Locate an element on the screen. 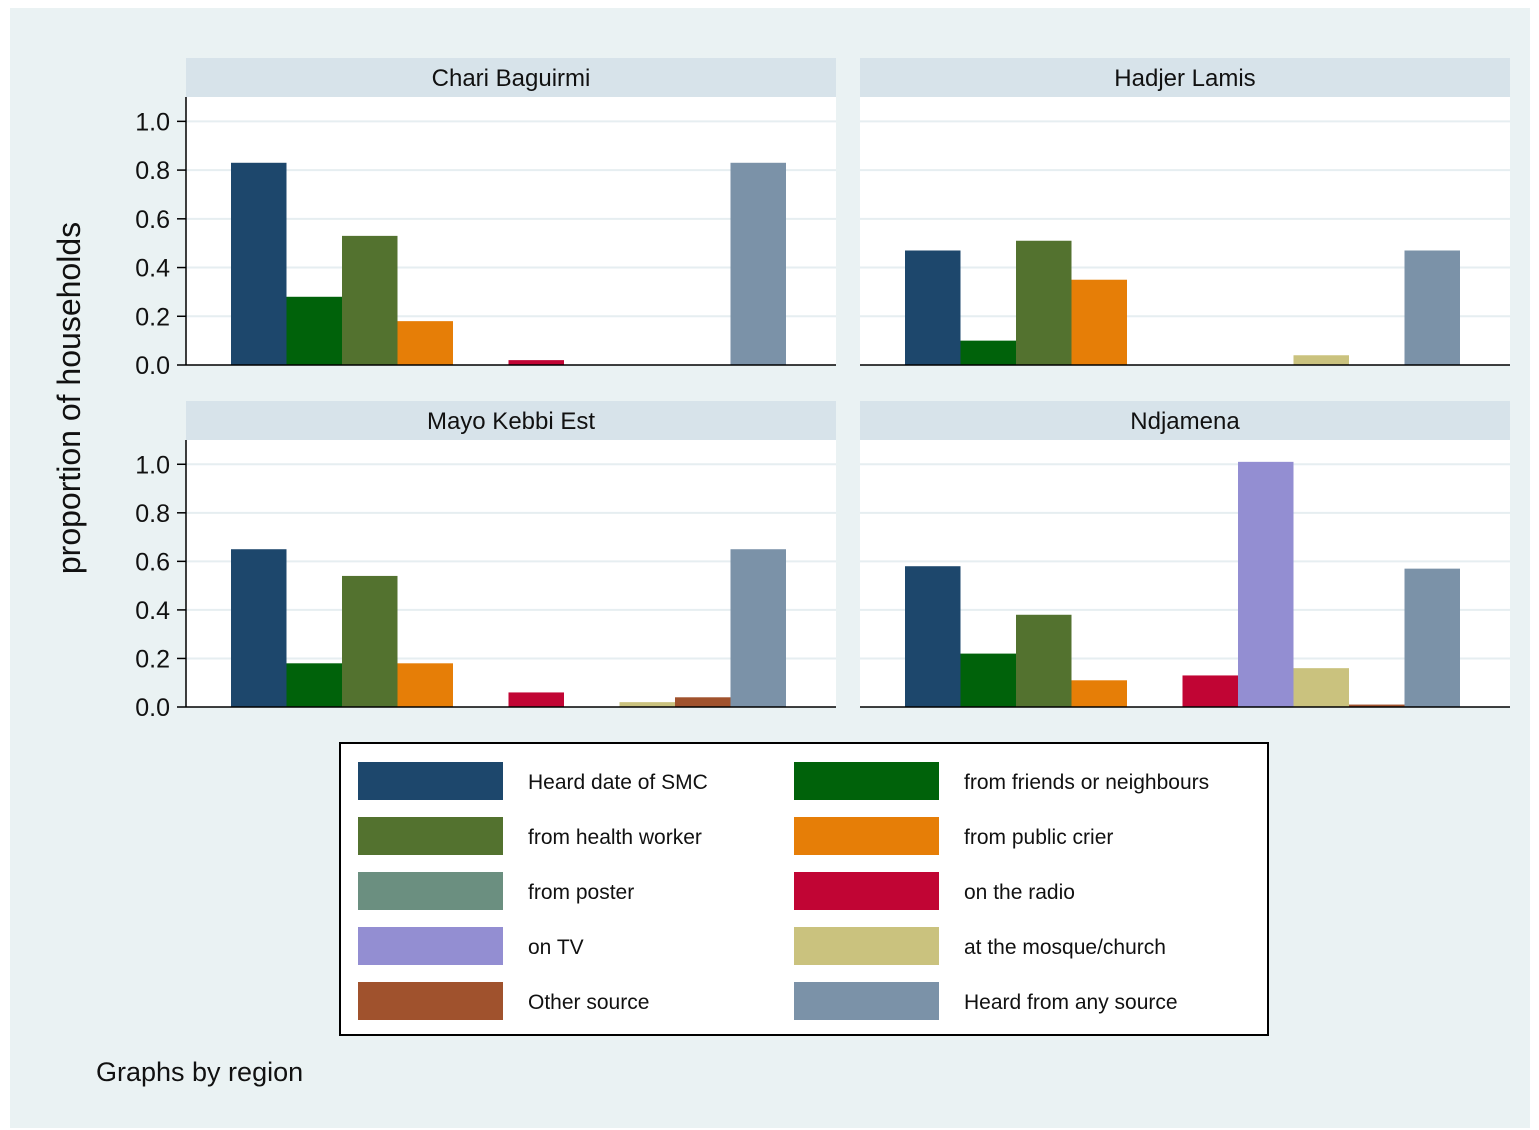 This screenshot has width=1539, height=1130. legend-label: at the mosque/church is located at coordinates (1065, 947).